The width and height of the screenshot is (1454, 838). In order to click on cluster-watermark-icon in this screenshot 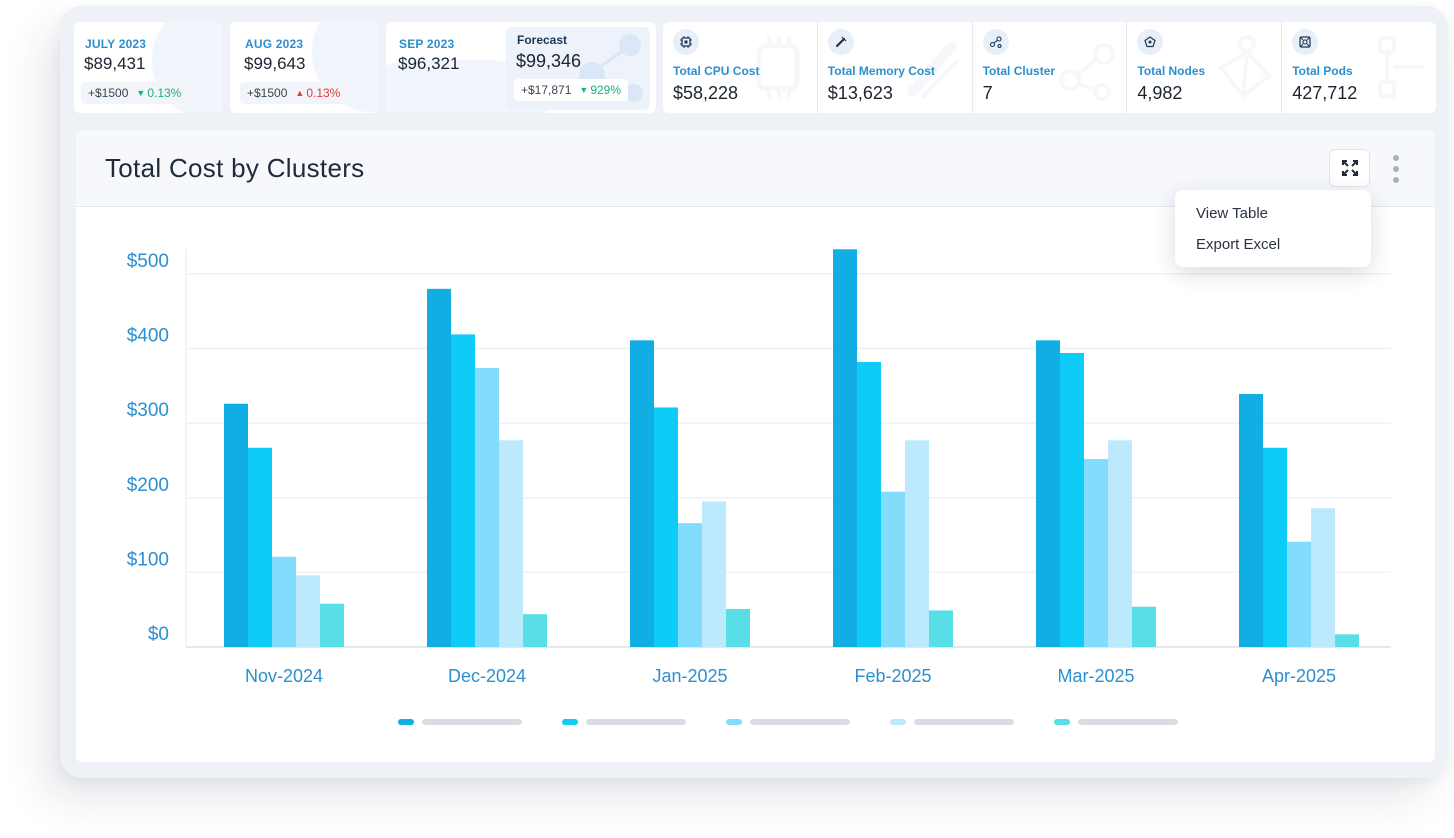, I will do `click(1087, 72)`.